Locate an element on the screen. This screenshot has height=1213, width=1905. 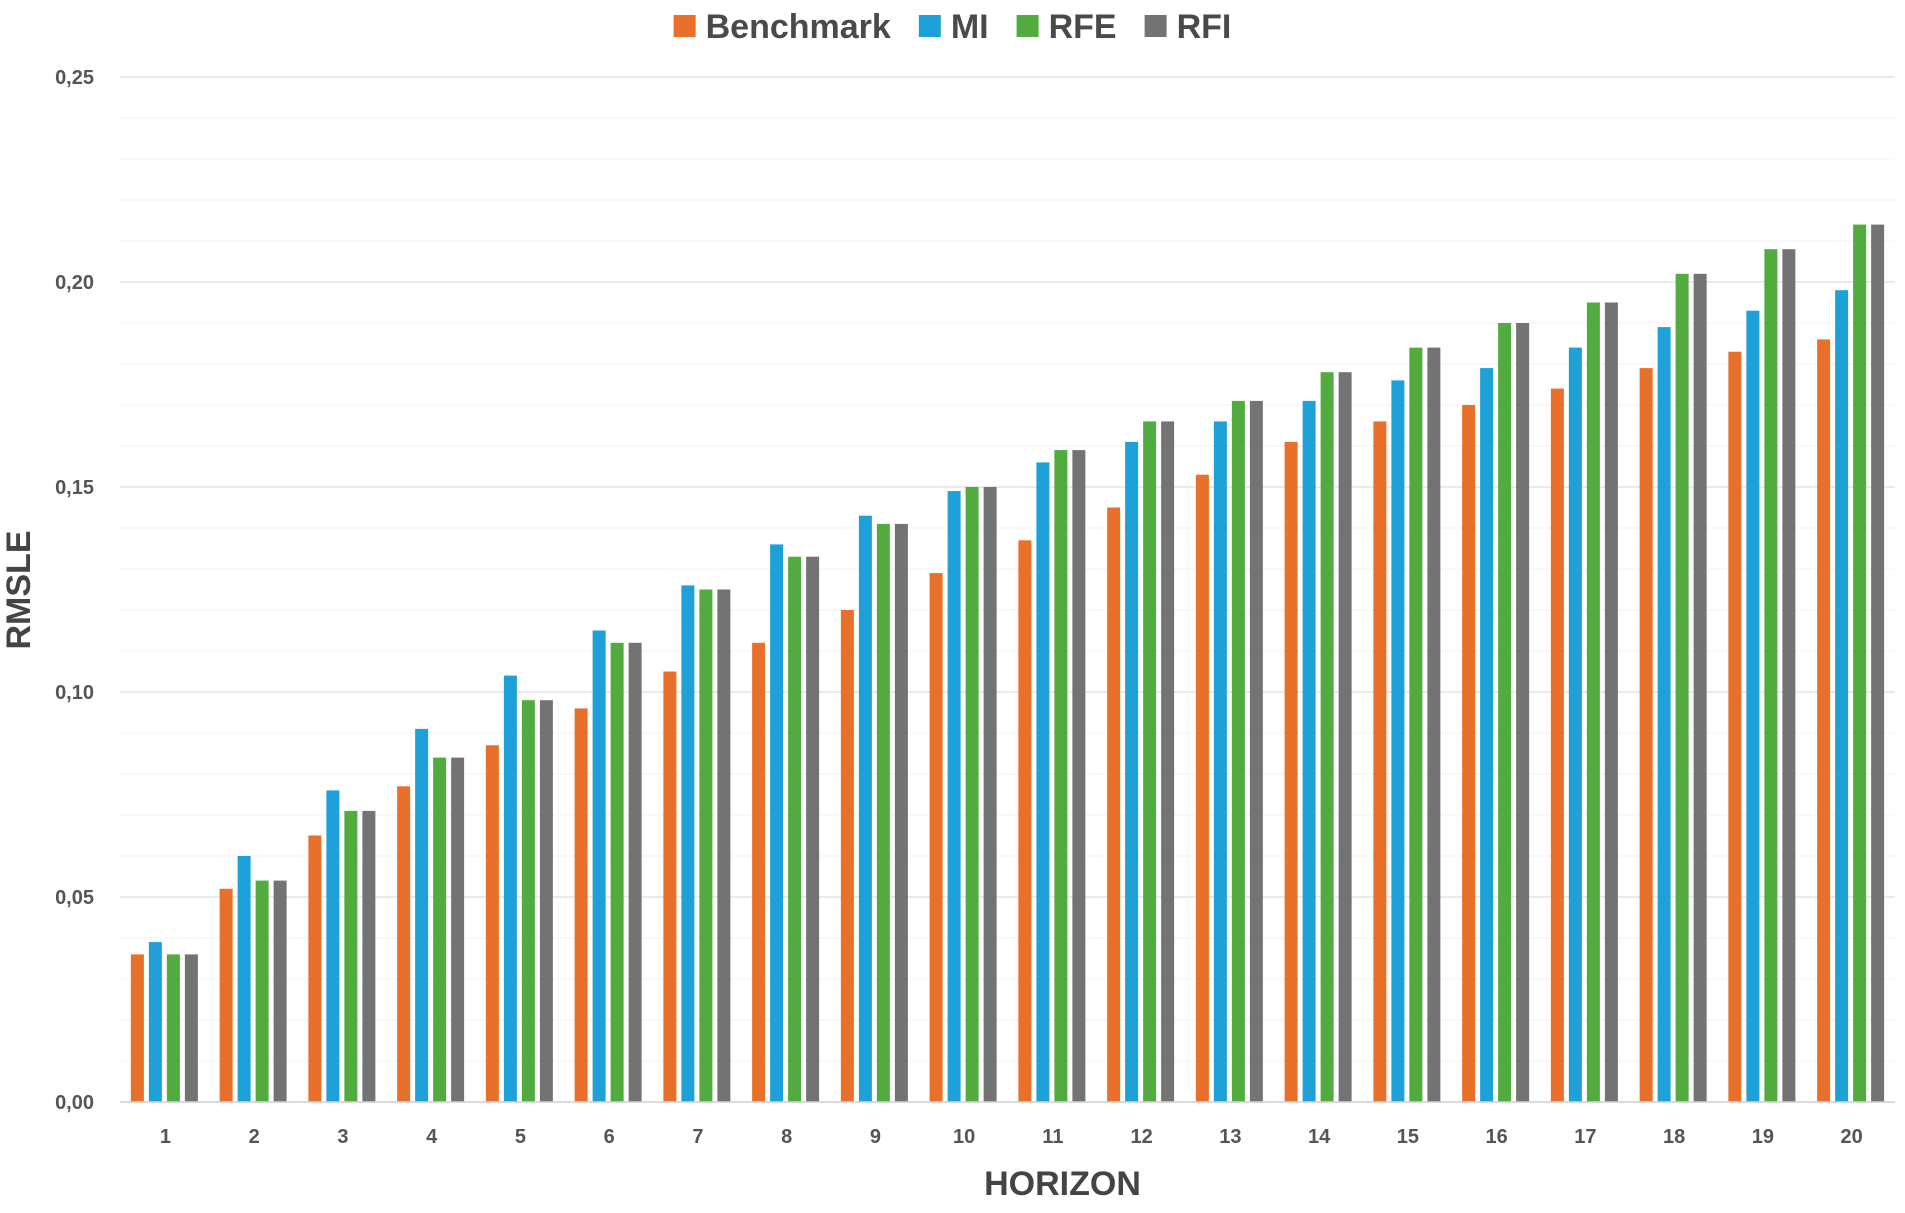
x-tick-label: 6 is located at coordinates (609, 1137).